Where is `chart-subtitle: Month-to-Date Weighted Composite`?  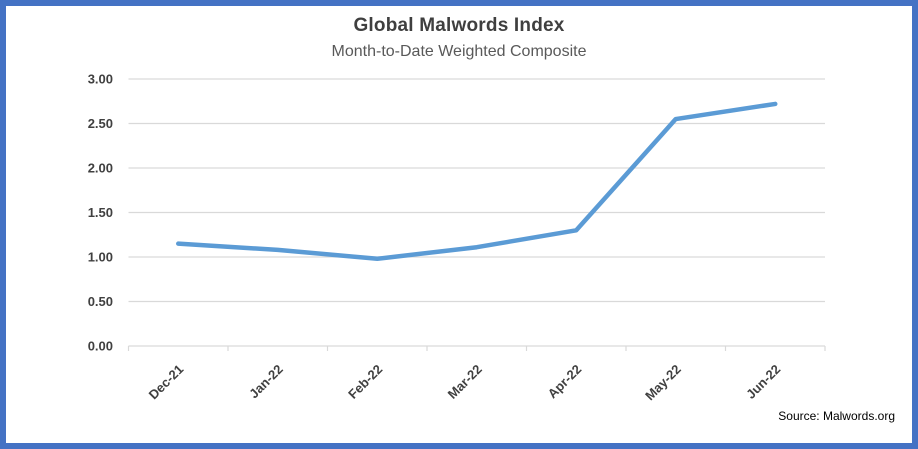
chart-subtitle: Month-to-Date Weighted Composite is located at coordinates (459, 51).